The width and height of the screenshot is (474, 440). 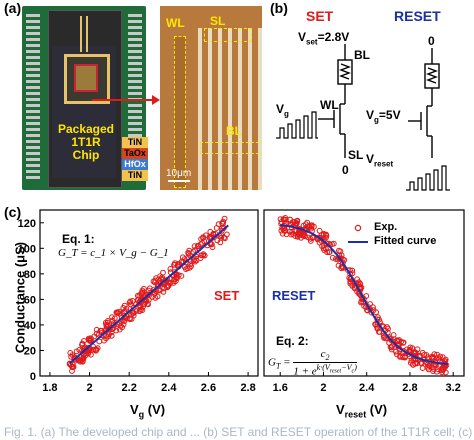 What do you see at coordinates (81, 34) in the screenshot?
I see `chip-leads` at bounding box center [81, 34].